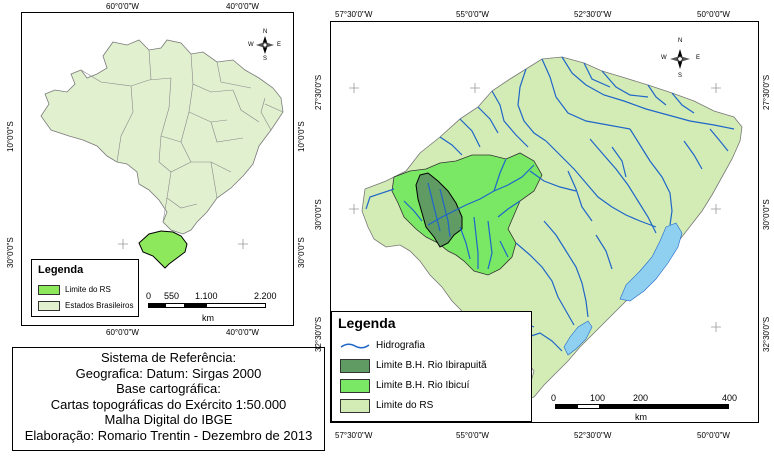  I want to click on rs-bottom-coord-3: 52°30'0"W, so click(593, 435).